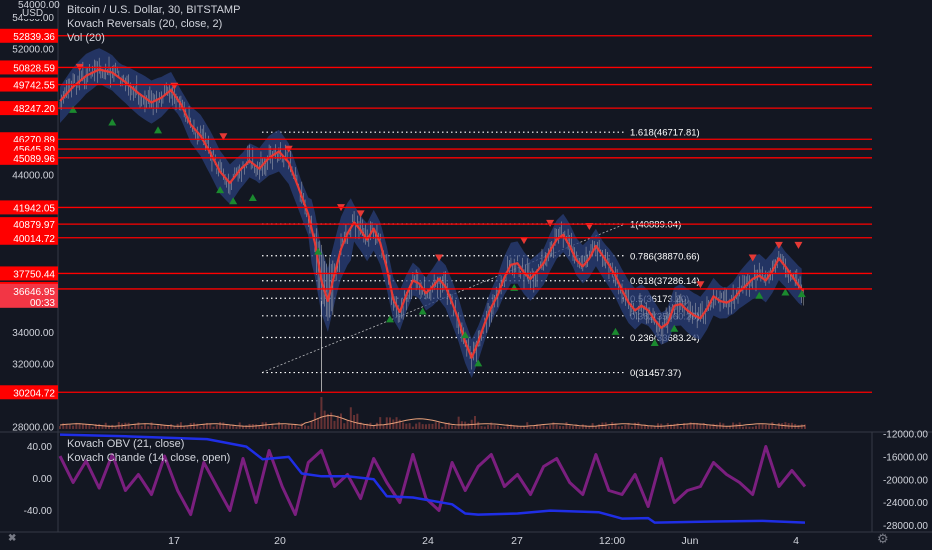 The image size is (932, 550). Describe the element at coordinates (39, 5) in the screenshot. I see `top-price-label: 54000.00` at that location.